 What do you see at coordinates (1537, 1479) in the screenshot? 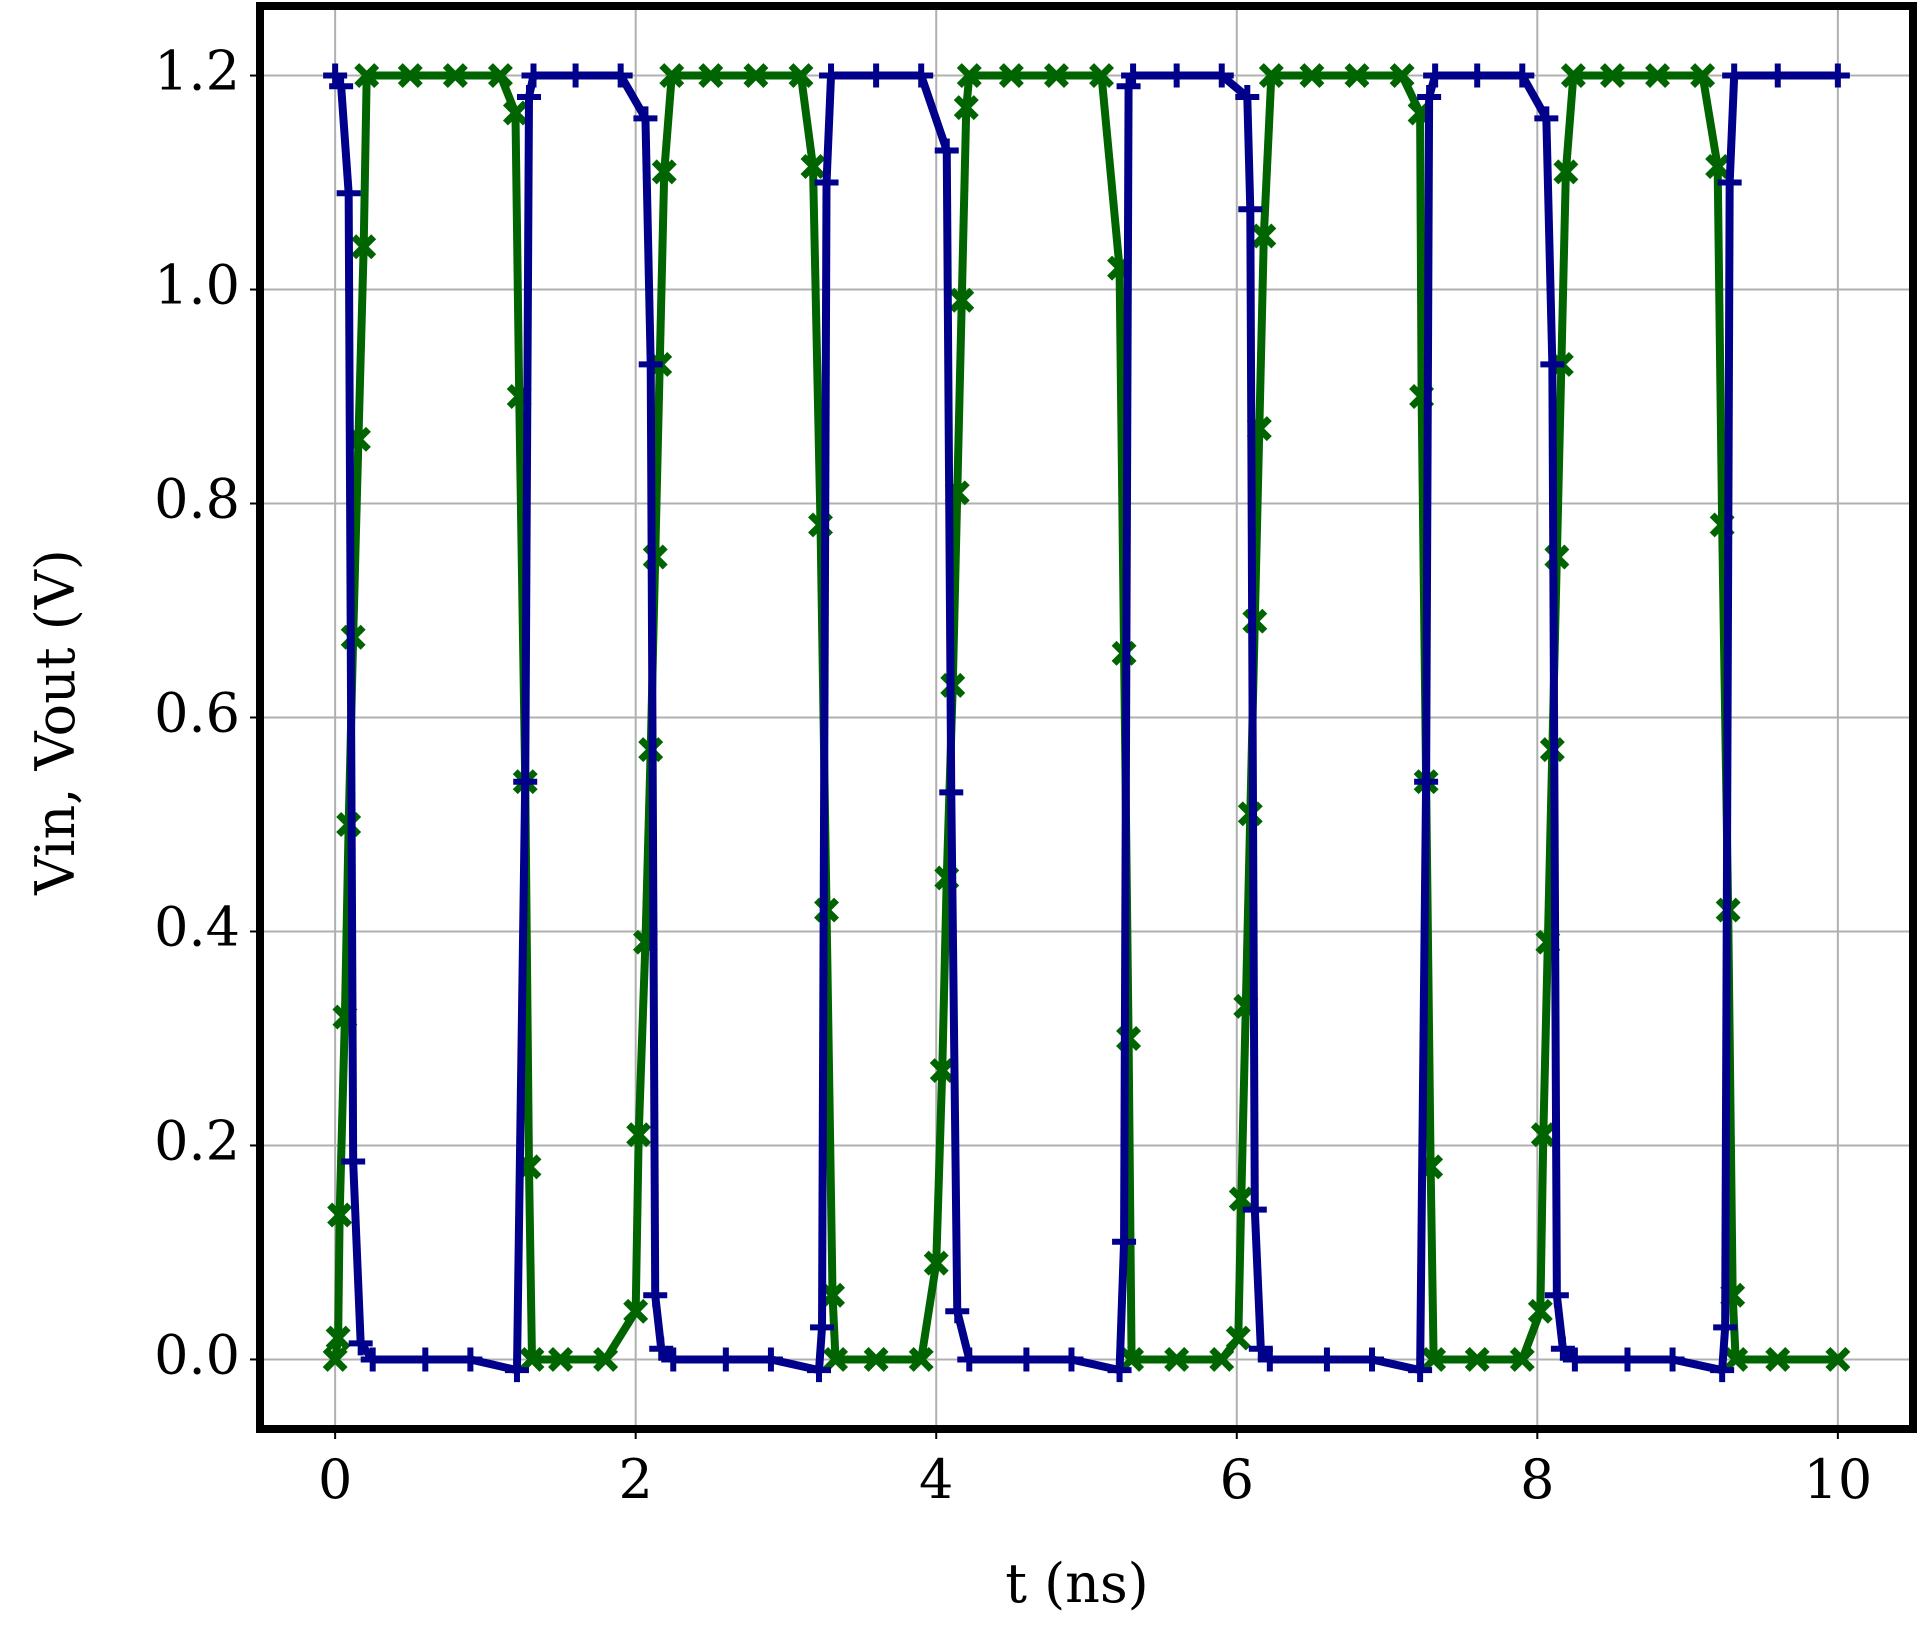
I see `x-tick-label: 8` at bounding box center [1537, 1479].